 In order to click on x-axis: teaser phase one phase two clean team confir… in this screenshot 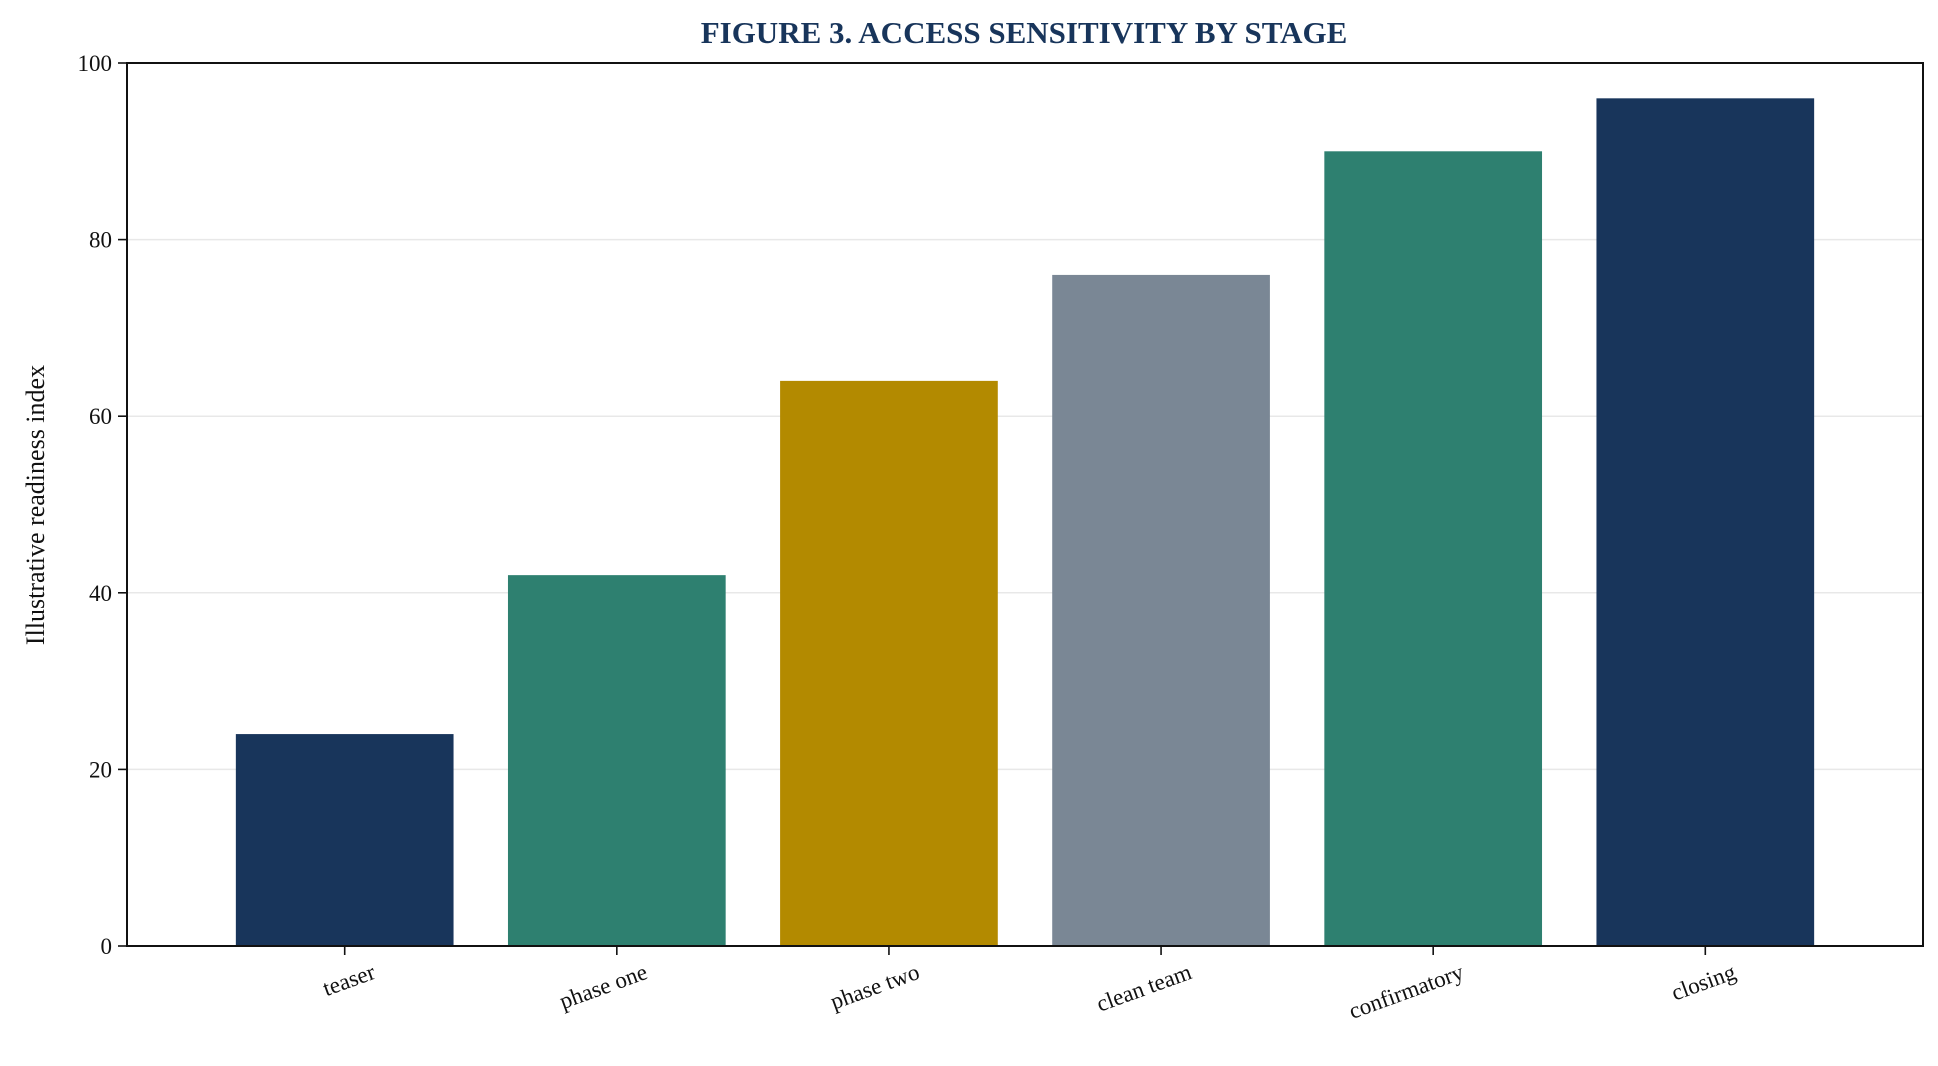, I will do `click(1029, 985)`.